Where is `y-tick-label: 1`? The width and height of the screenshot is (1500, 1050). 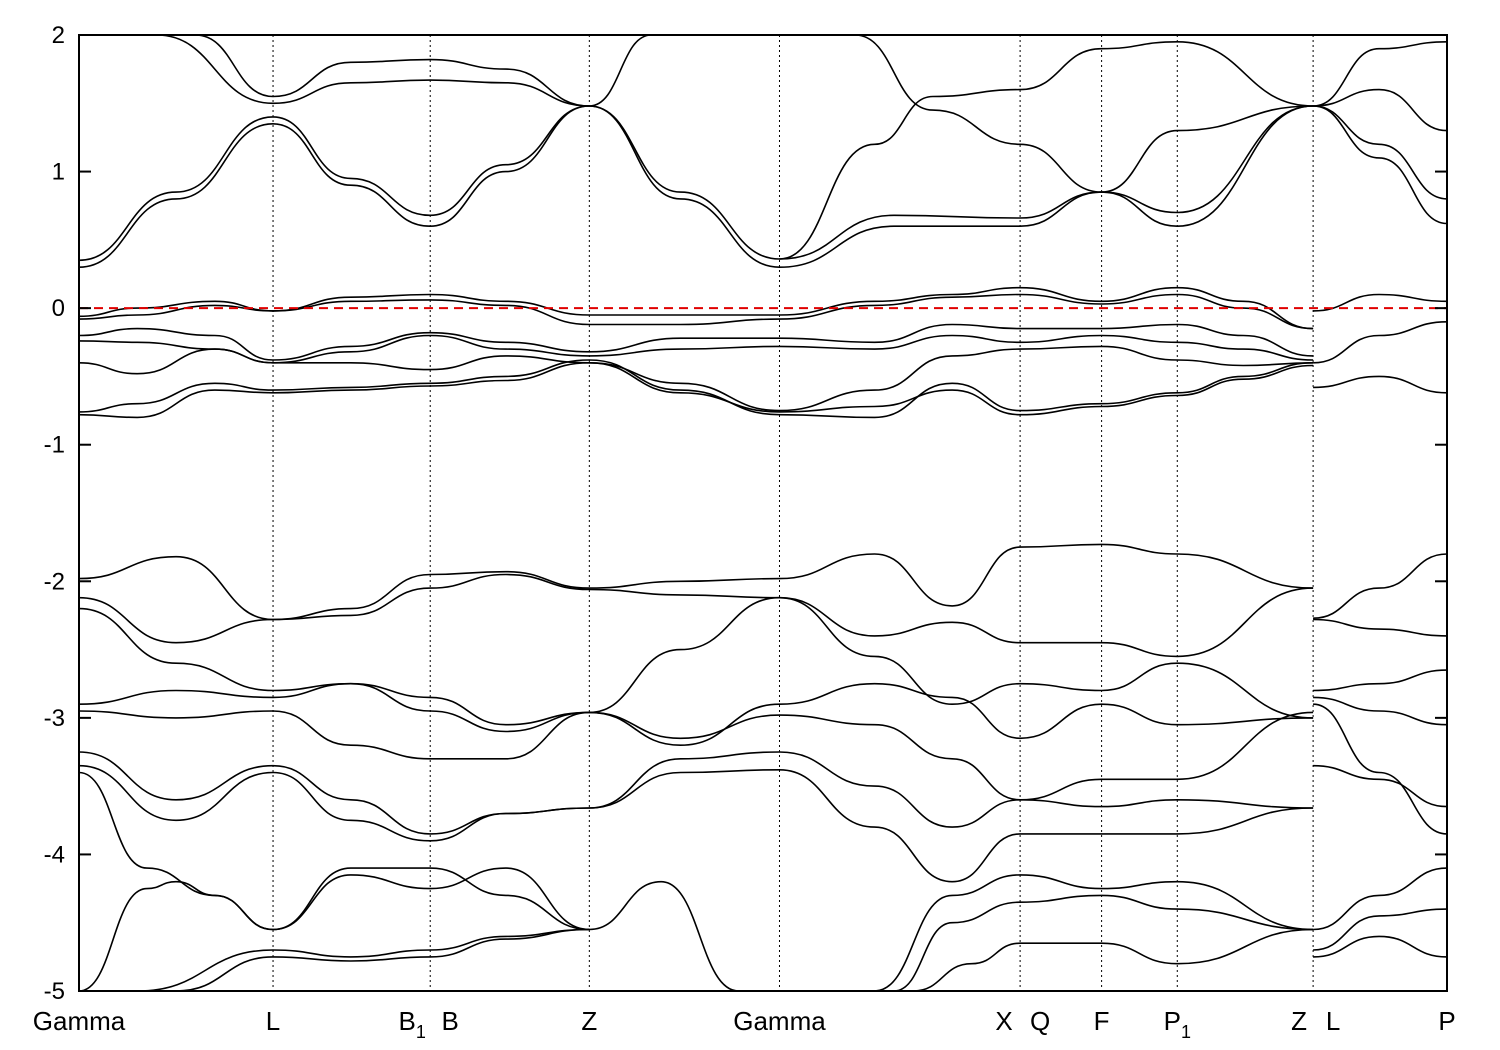 y-tick-label: 1 is located at coordinates (58, 172).